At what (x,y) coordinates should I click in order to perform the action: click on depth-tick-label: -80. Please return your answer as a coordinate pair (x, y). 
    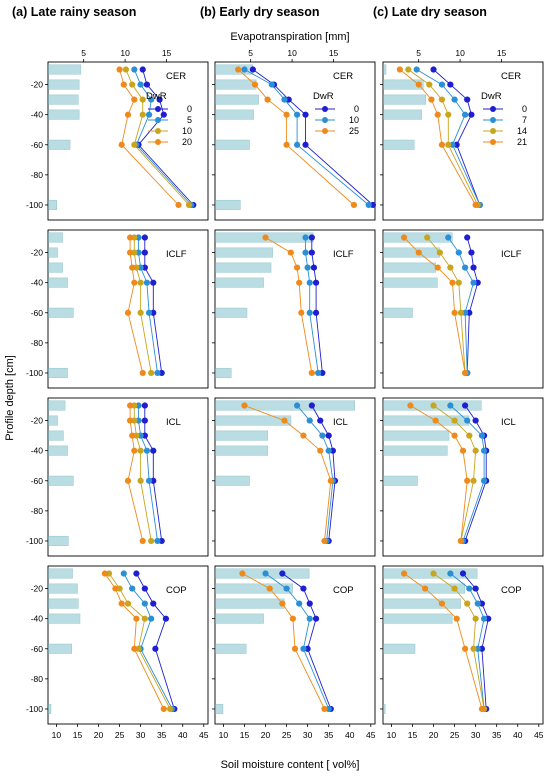
    Looking at the image, I should click on (37, 511).